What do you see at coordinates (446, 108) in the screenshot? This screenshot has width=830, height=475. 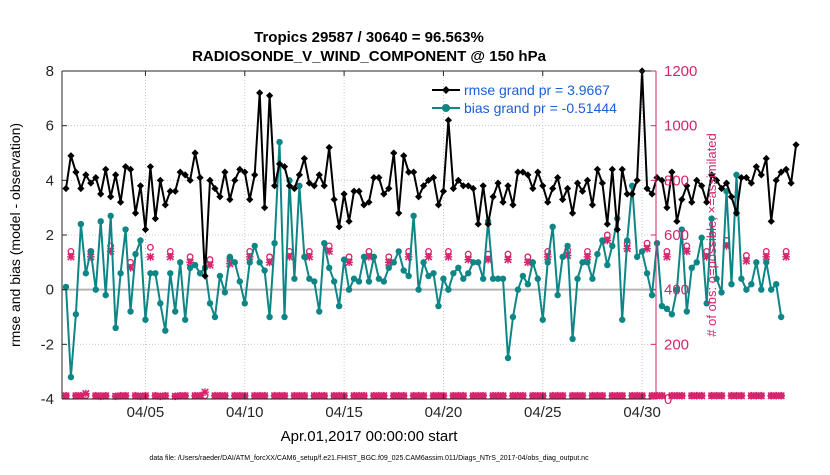 I see `legend-bias-marker` at bounding box center [446, 108].